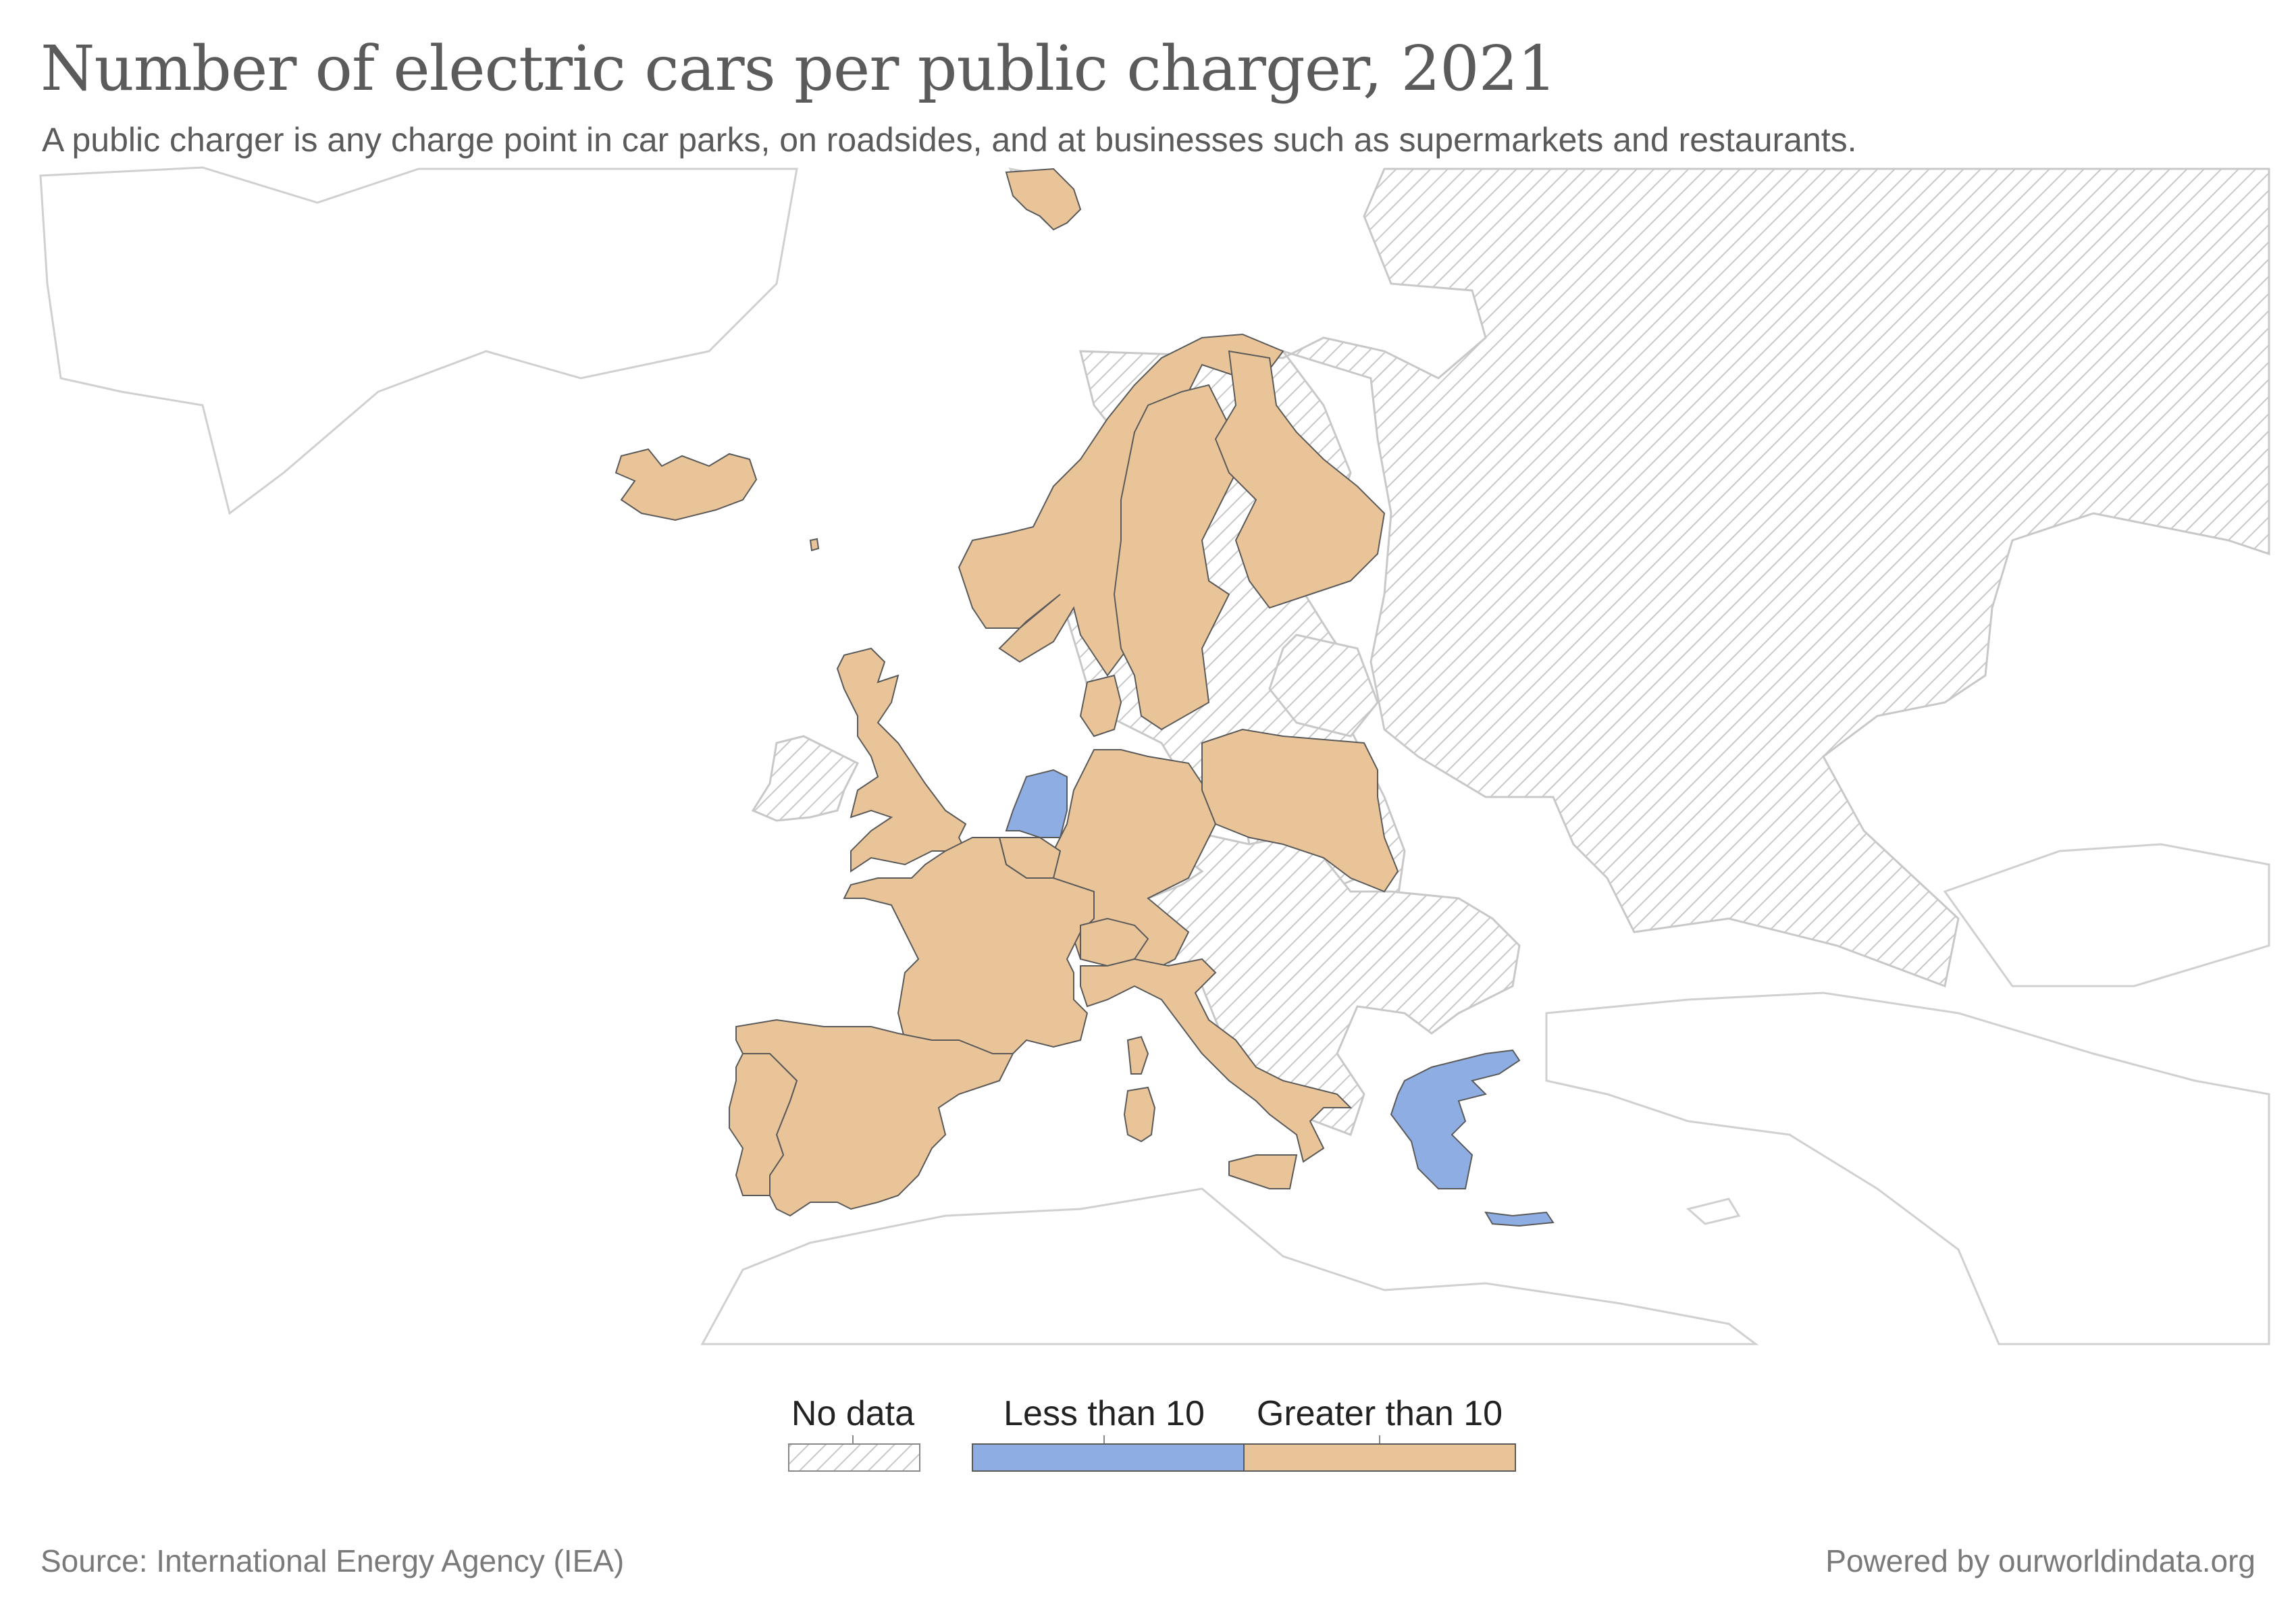 This screenshot has height=1621, width=2296. I want to click on sweden-region, so click(1175, 557).